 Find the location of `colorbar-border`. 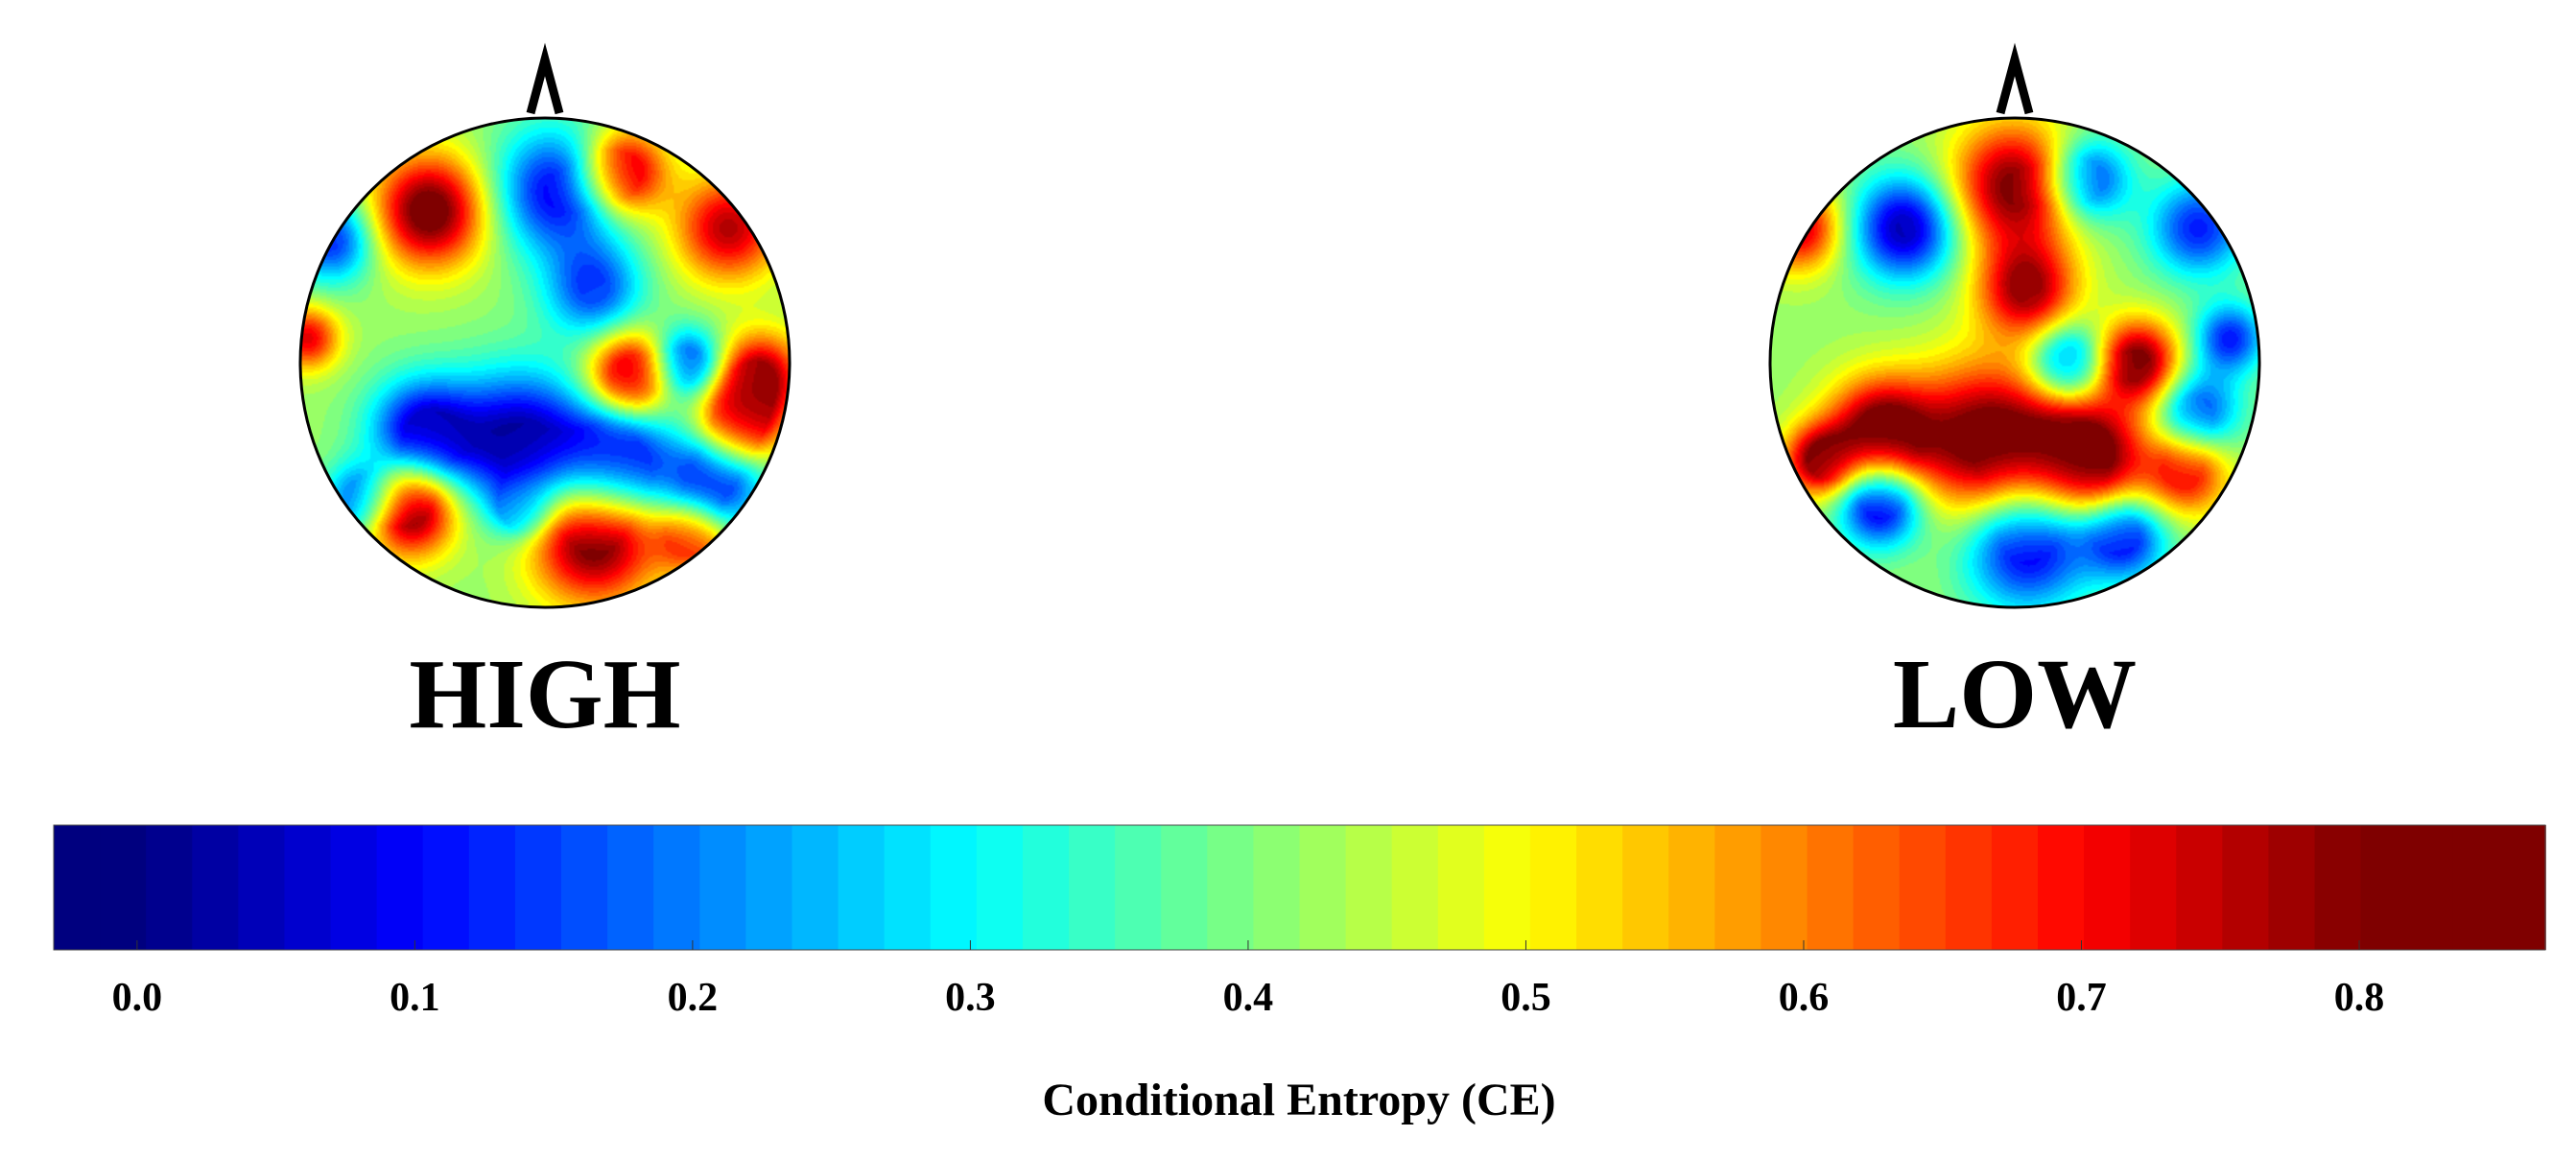

colorbar-border is located at coordinates (1300, 887).